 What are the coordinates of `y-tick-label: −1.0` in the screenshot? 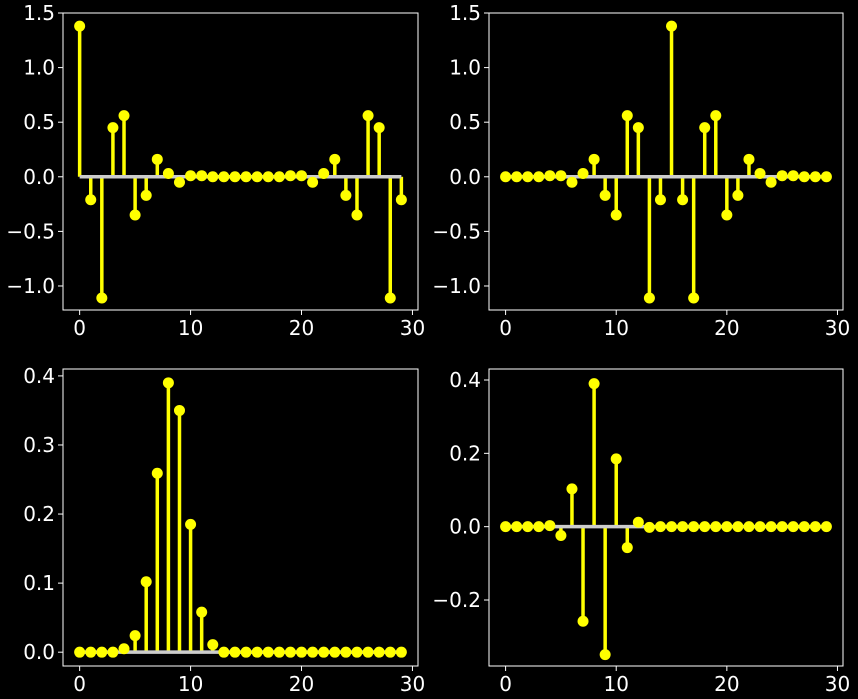 It's located at (30, 286).